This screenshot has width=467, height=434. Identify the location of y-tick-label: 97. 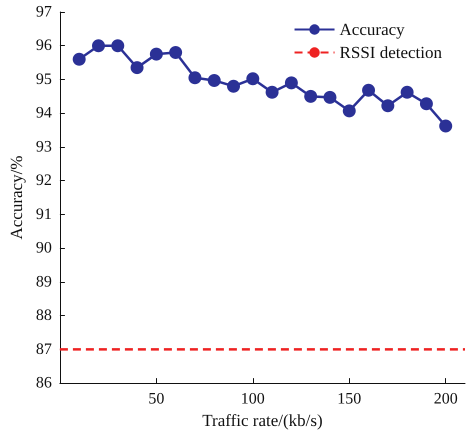
(44, 12).